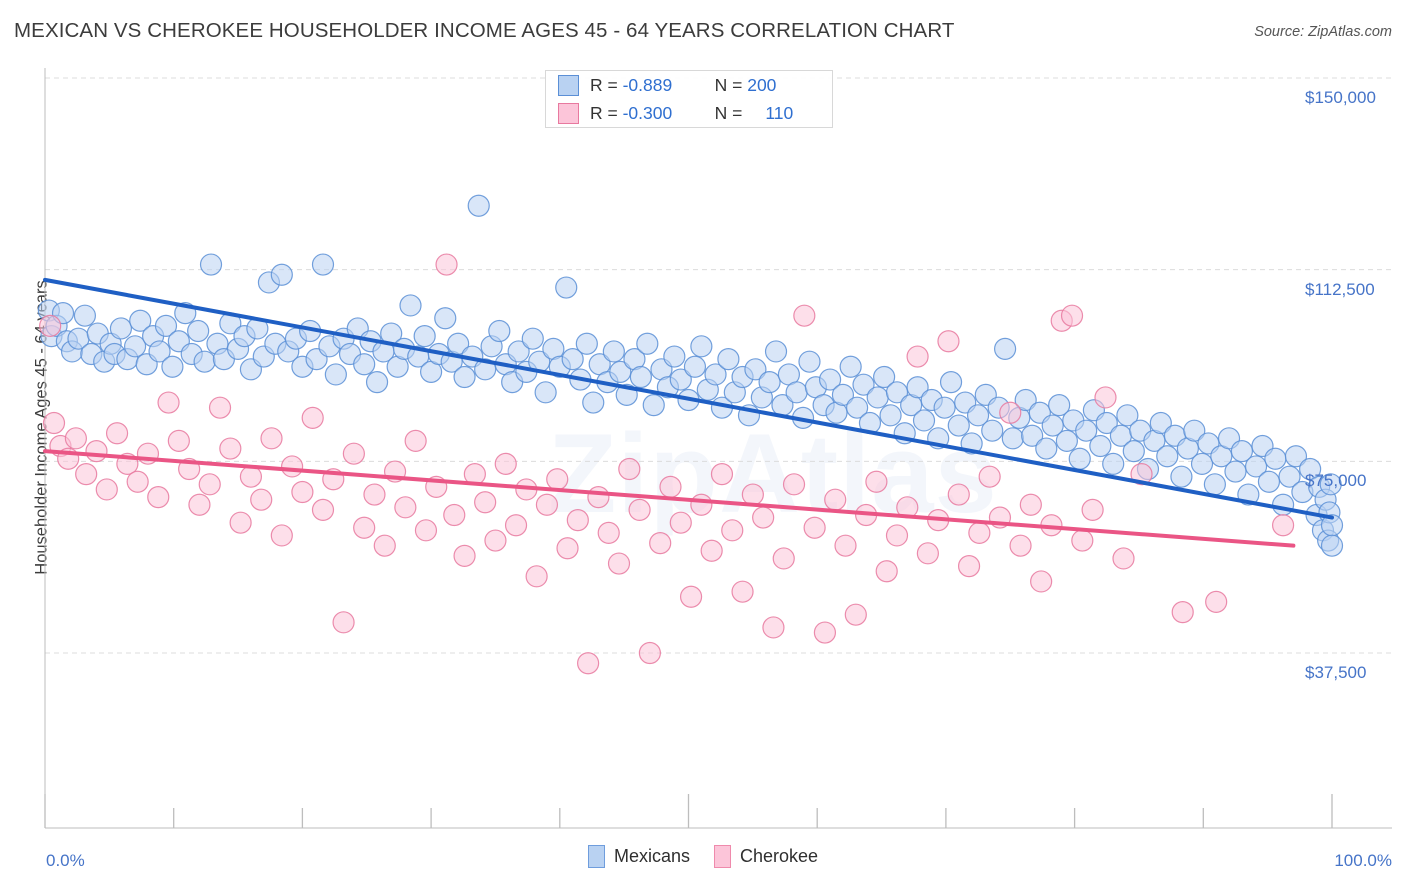 The height and width of the screenshot is (892, 1406). What do you see at coordinates (1336, 481) in the screenshot?
I see `y-axis-tick-label: $75,000` at bounding box center [1336, 481].